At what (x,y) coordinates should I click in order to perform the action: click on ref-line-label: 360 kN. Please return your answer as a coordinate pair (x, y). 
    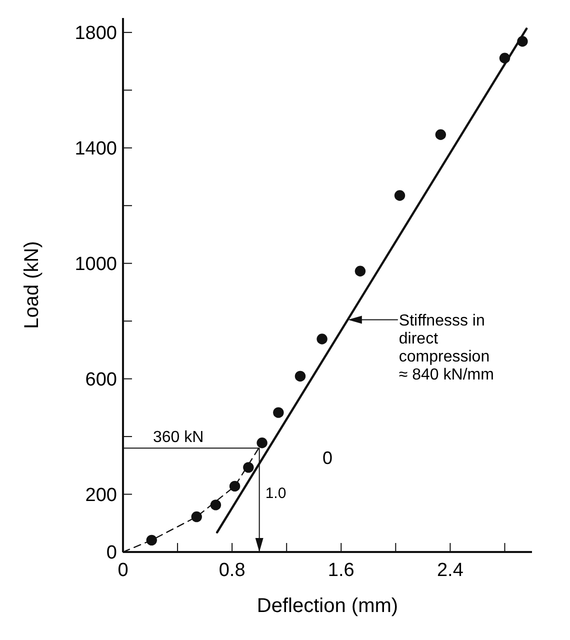
    Looking at the image, I should click on (178, 437).